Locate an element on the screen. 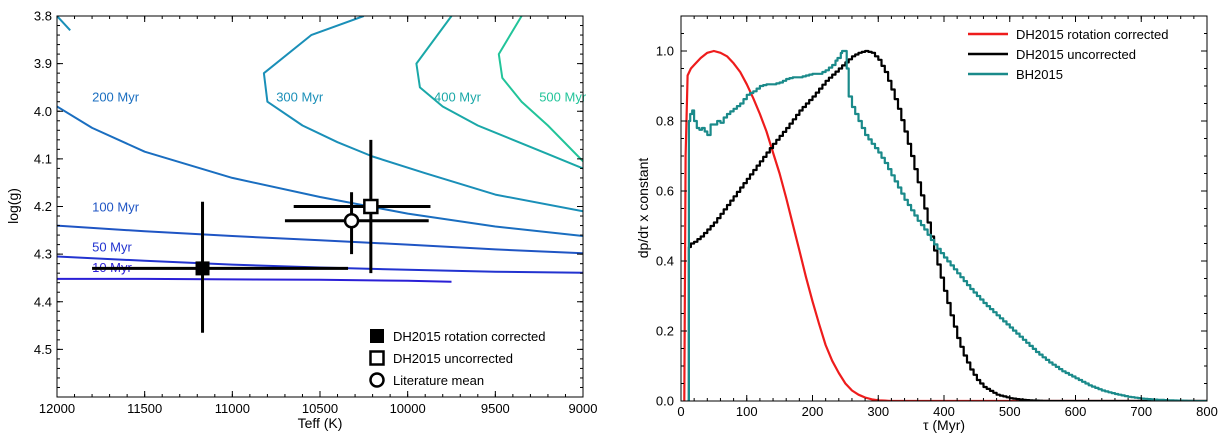 The image size is (1229, 437). x-tick-label: 400 is located at coordinates (944, 411).